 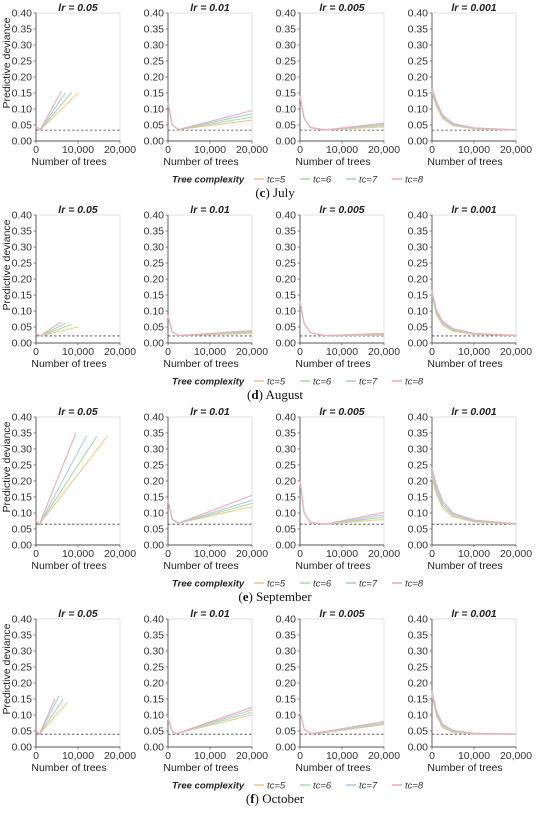 What do you see at coordinates (78, 412) in the screenshot?
I see `panel-title: lr = 0.05` at bounding box center [78, 412].